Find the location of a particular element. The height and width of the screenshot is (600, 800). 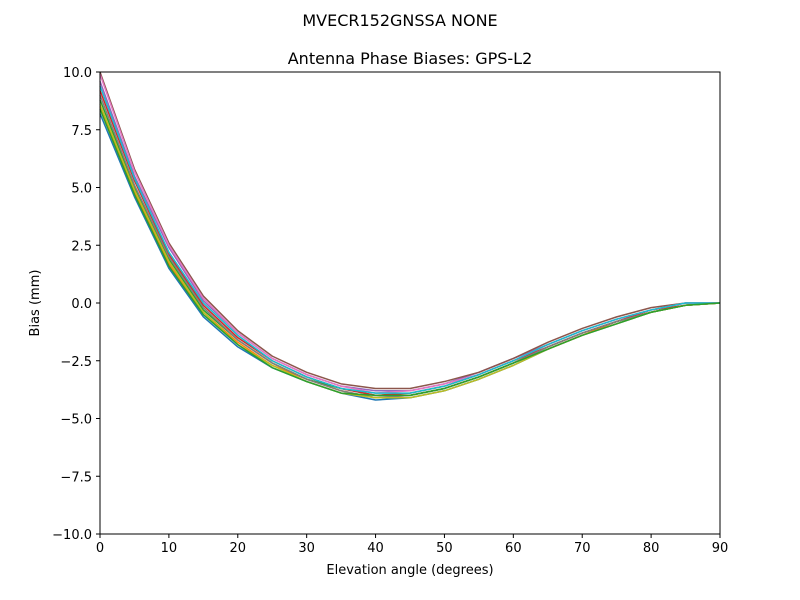

y-axis-label: Bias (mm) is located at coordinates (35, 303).